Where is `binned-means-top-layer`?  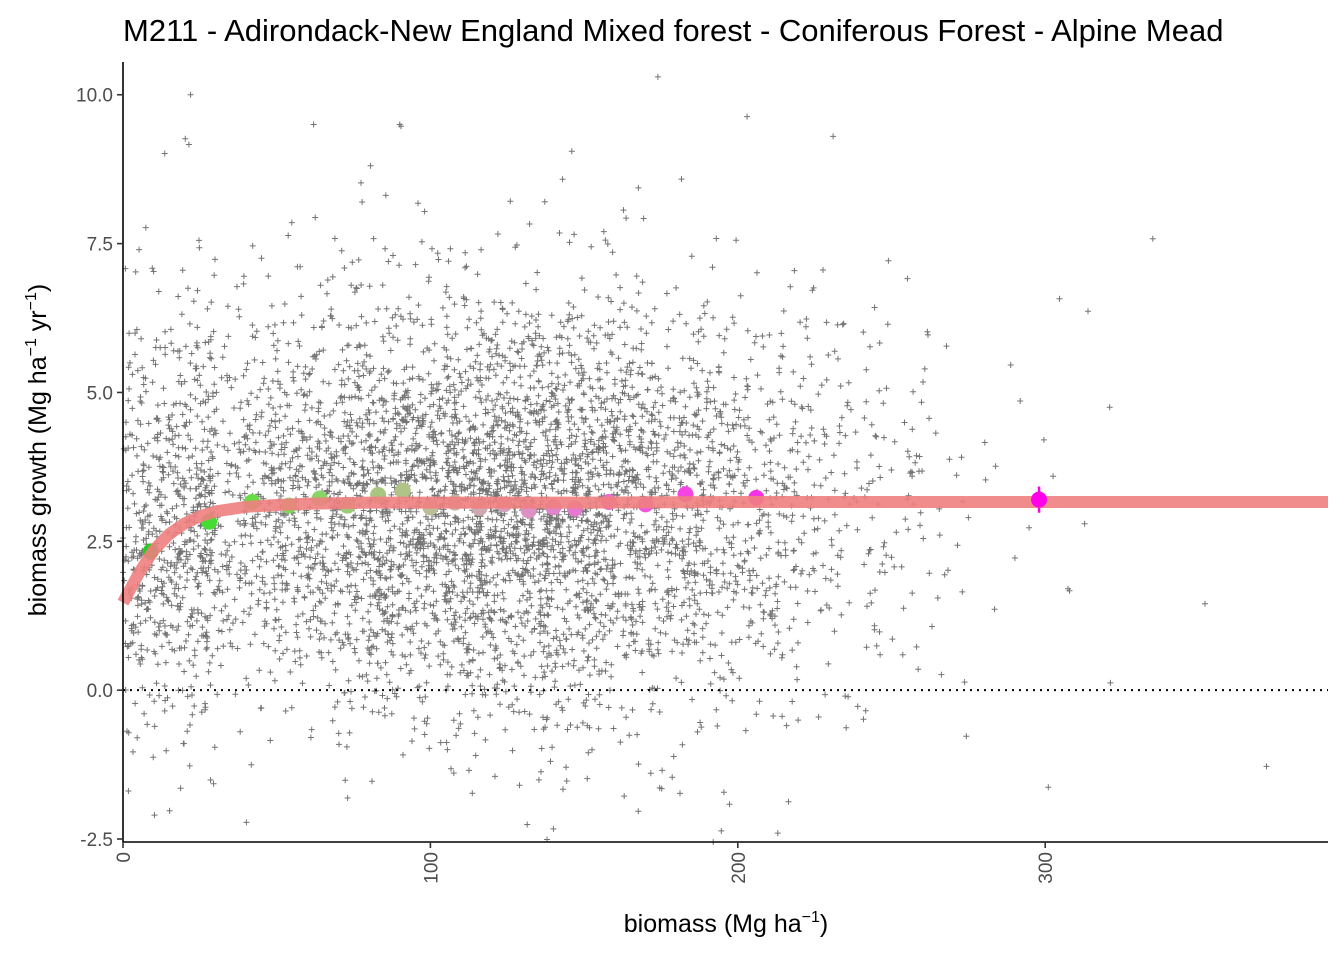 binned-means-top-layer is located at coordinates (1039, 499).